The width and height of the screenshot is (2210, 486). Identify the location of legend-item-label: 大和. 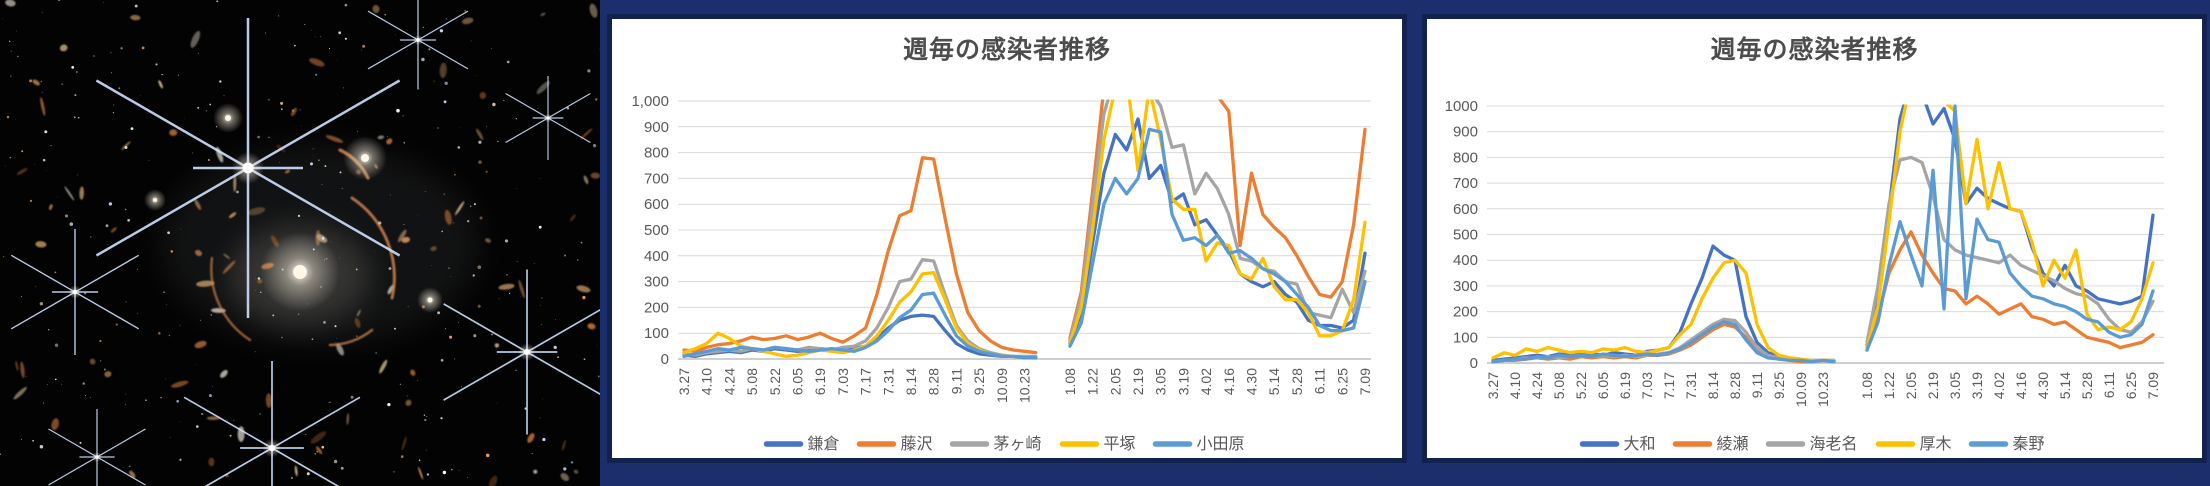
(1640, 444).